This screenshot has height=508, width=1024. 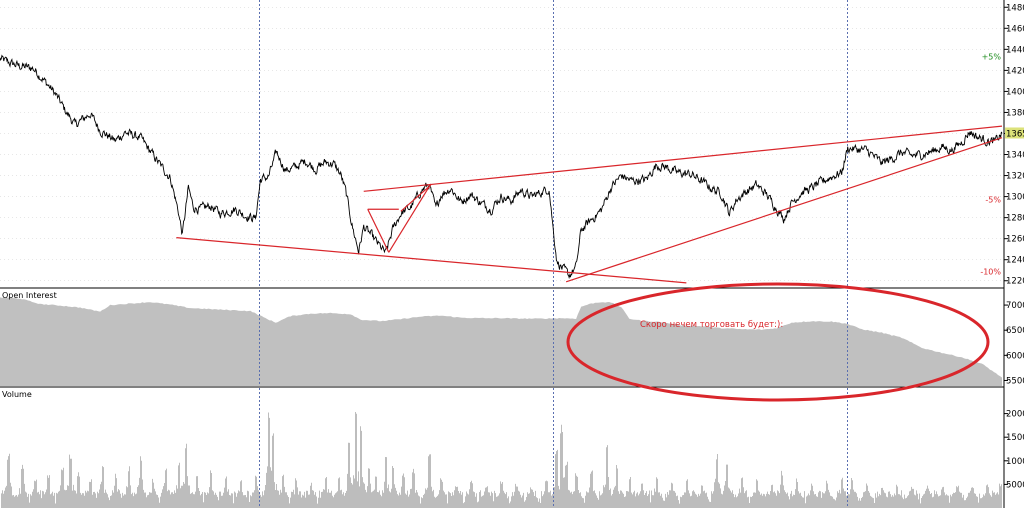 What do you see at coordinates (990, 271) in the screenshot?
I see `percent-marker: -10%` at bounding box center [990, 271].